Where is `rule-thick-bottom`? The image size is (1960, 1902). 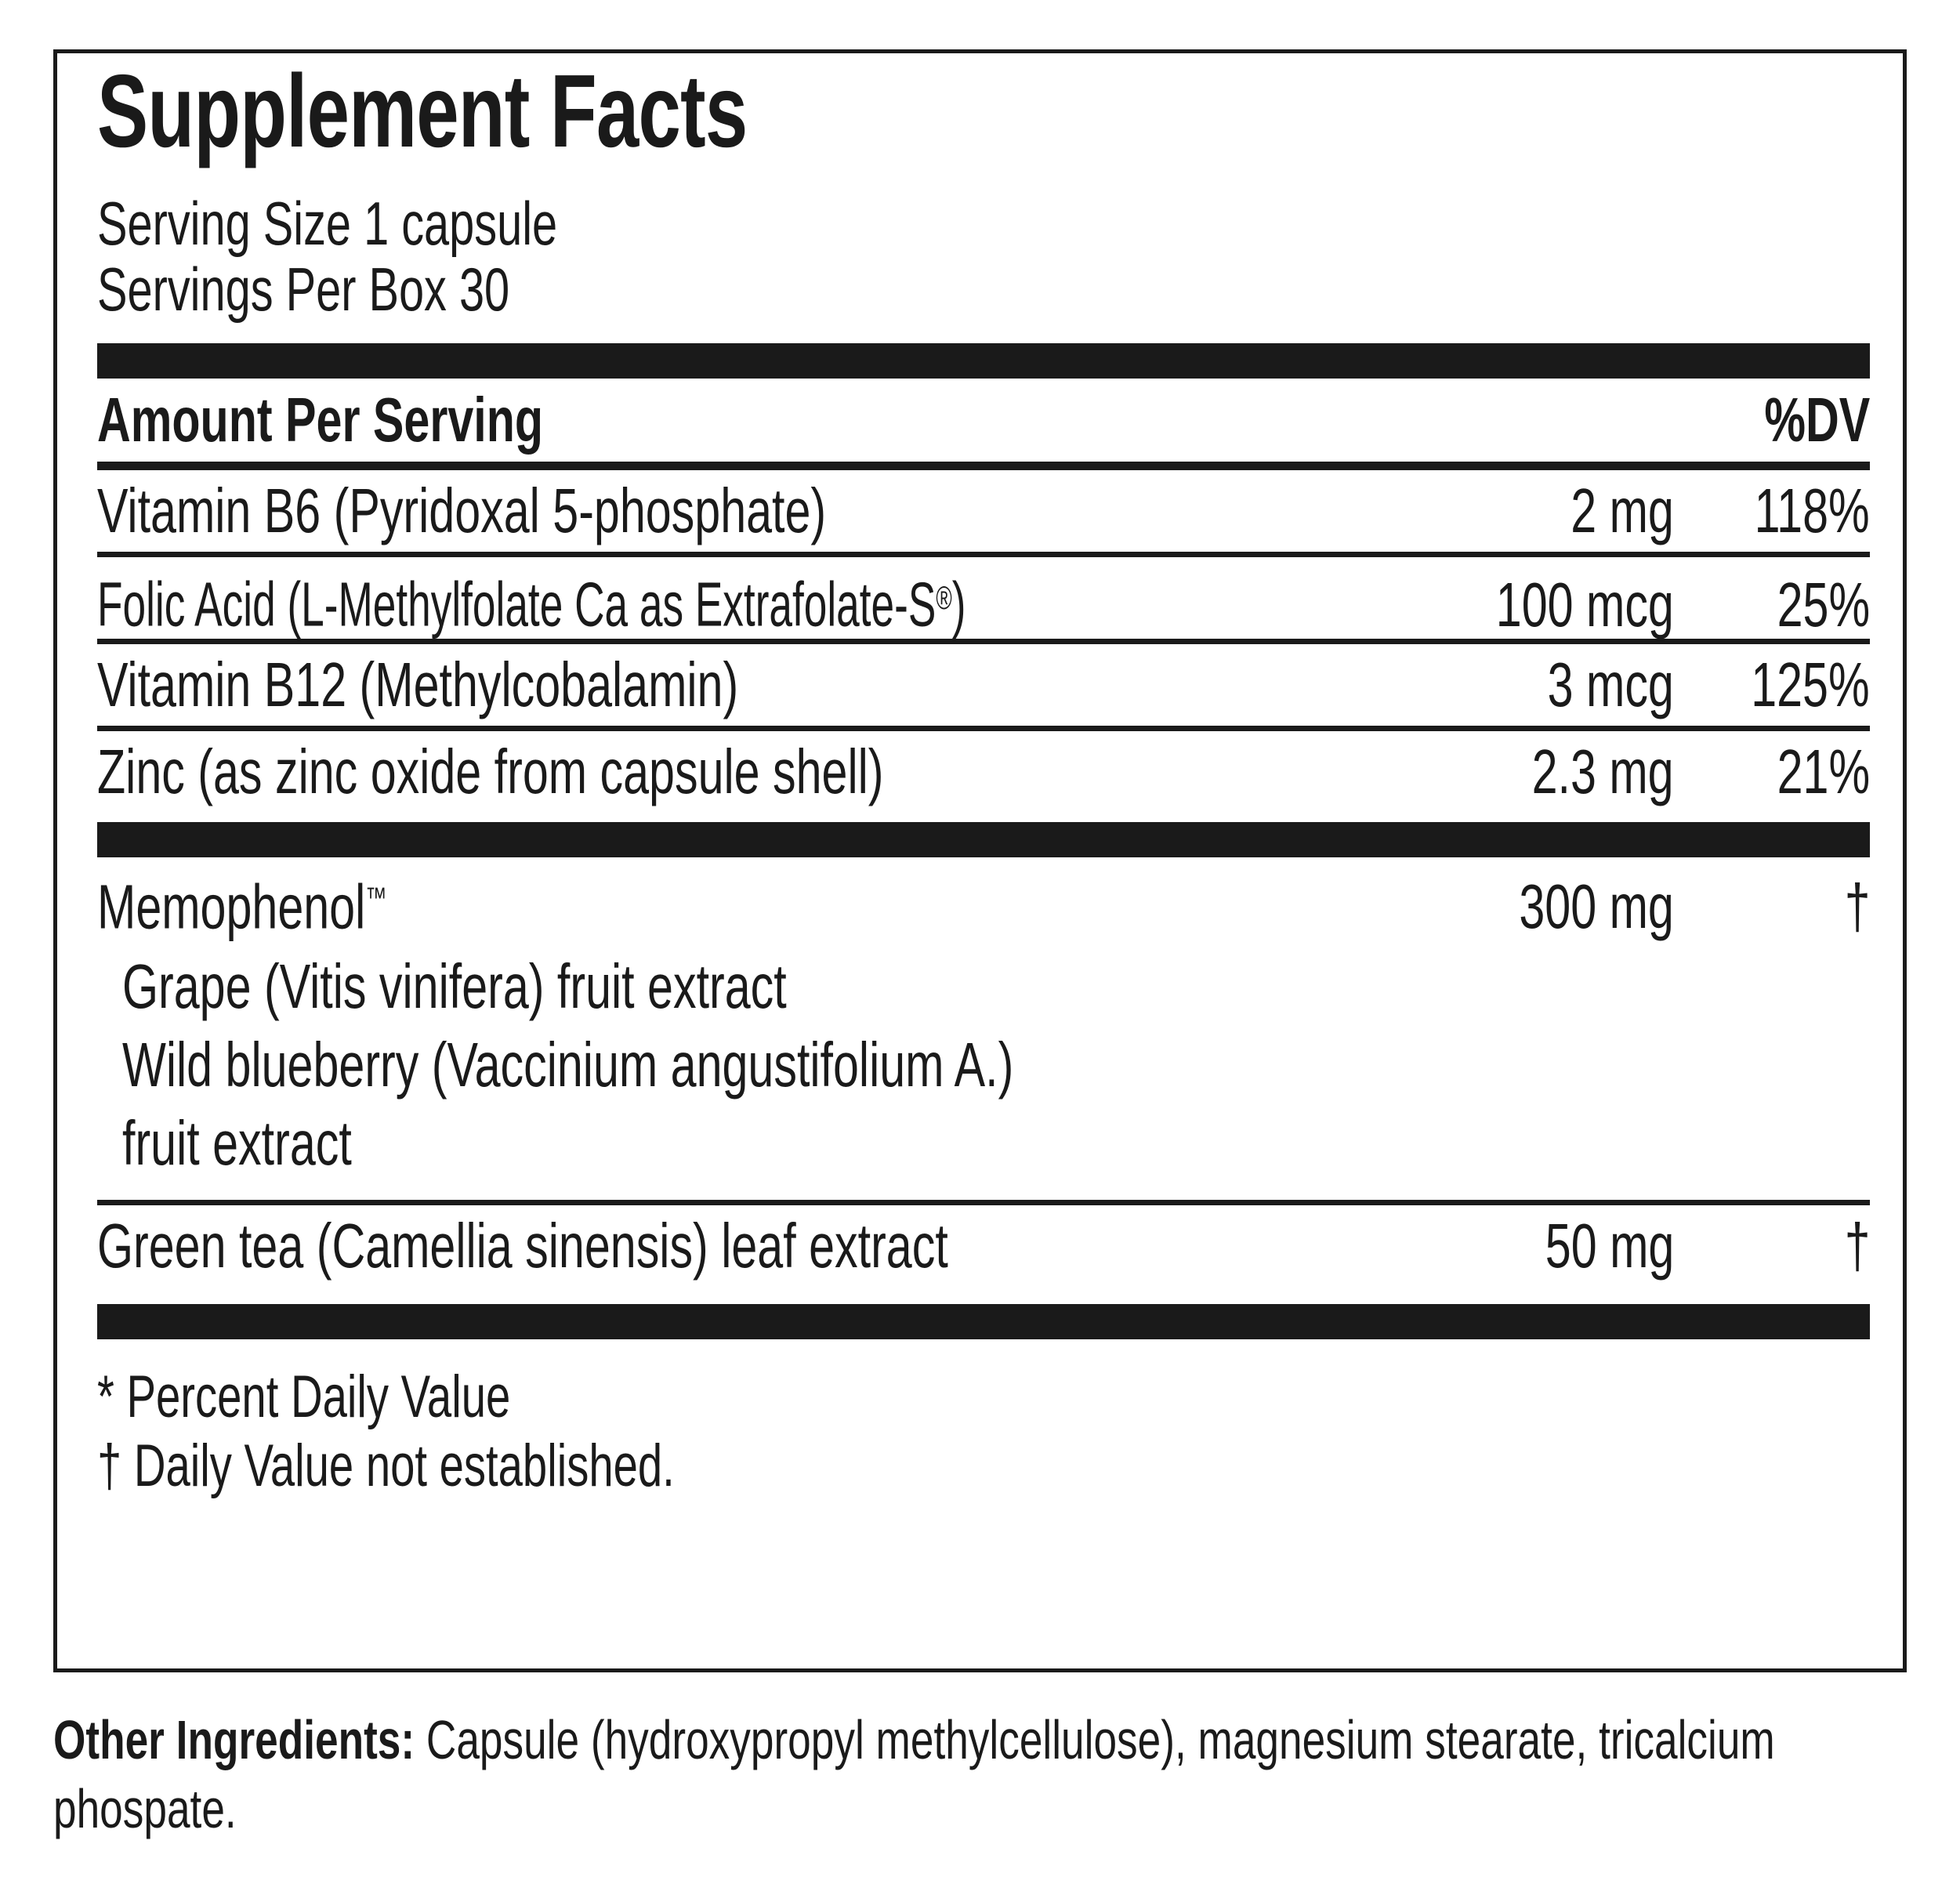
rule-thick-bottom is located at coordinates (983, 1322).